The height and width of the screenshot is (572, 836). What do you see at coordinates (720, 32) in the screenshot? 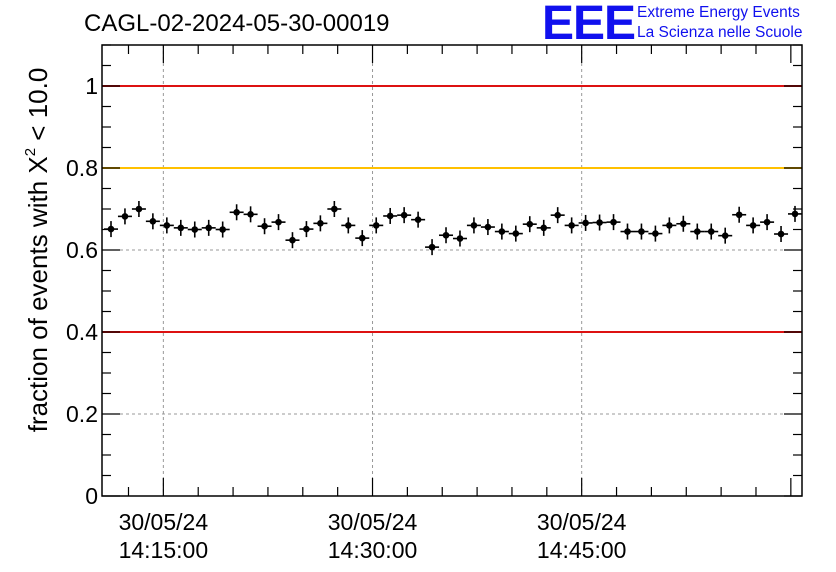
I see `logo-line-2: La Scienza nelle Scuole` at bounding box center [720, 32].